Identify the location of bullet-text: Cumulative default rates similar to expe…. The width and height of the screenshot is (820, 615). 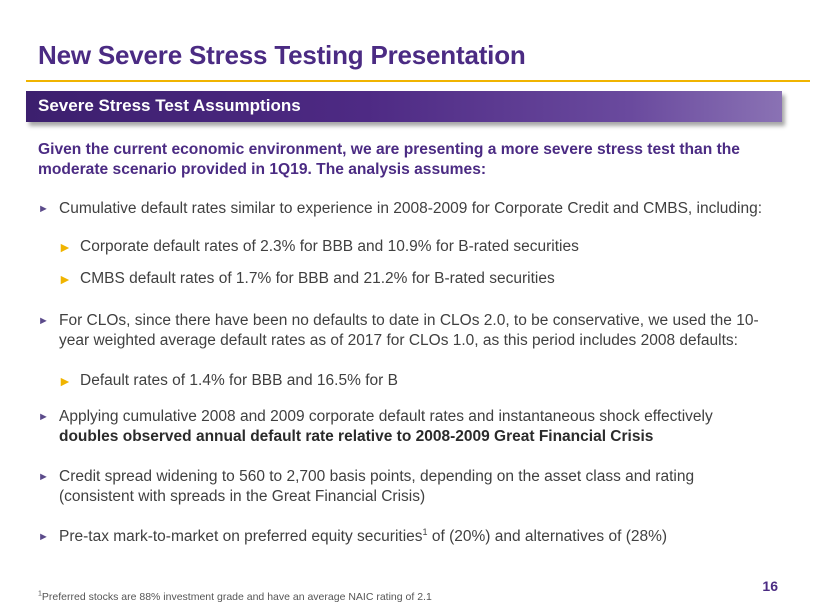
(411, 208).